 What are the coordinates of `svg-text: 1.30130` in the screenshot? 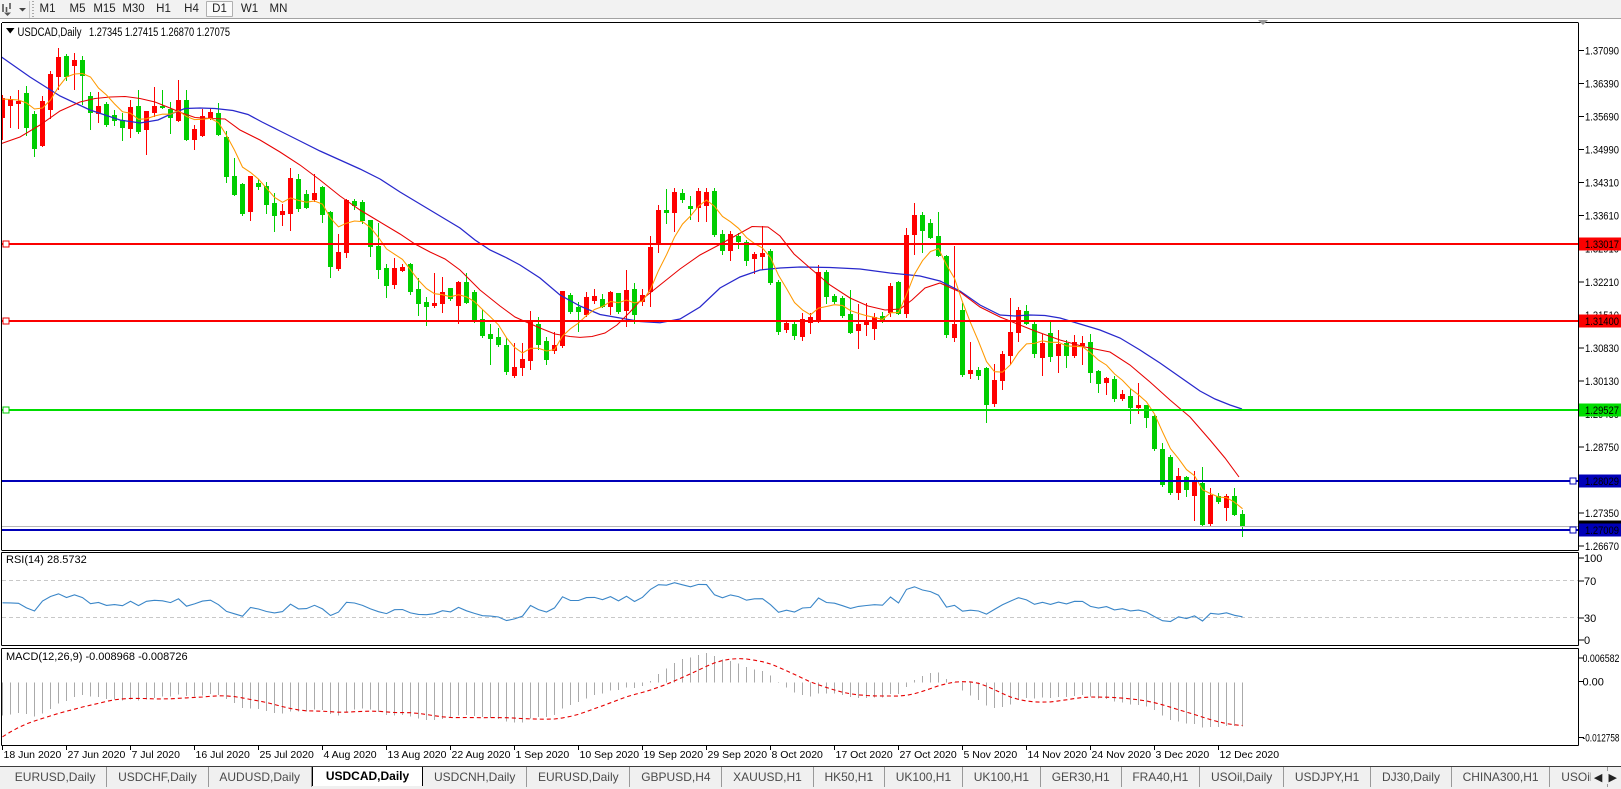 It's located at (1602, 382).